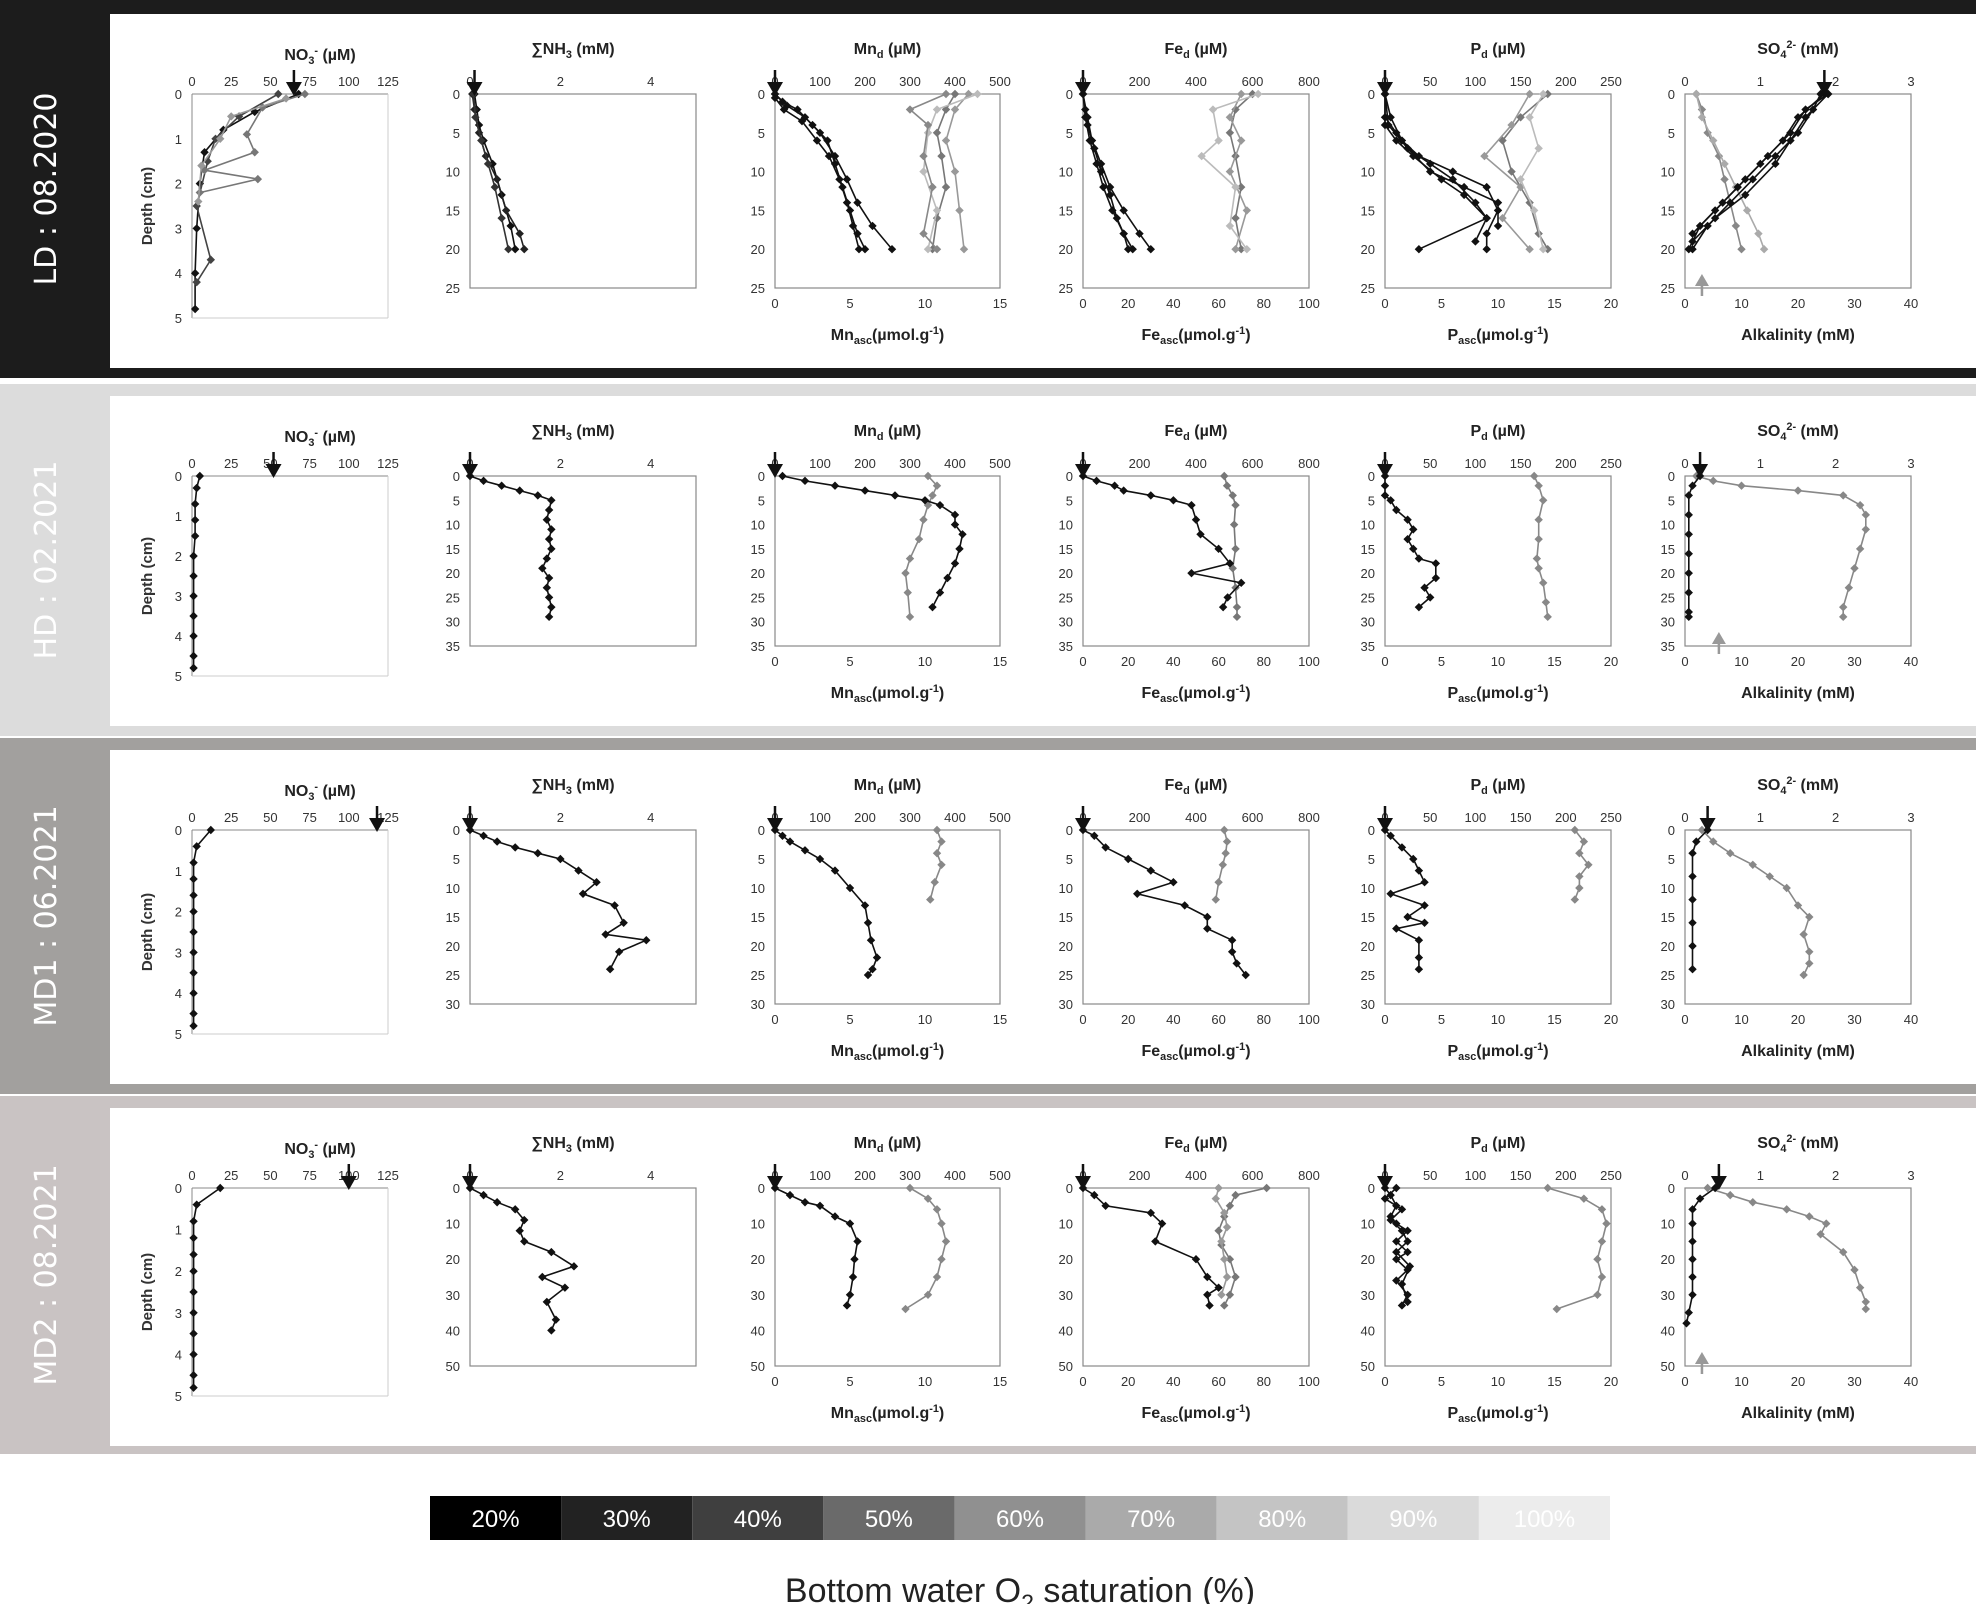  Describe the element at coordinates (453, 646) in the screenshot. I see `rows.1.nh3-ytick-label: 35` at that location.